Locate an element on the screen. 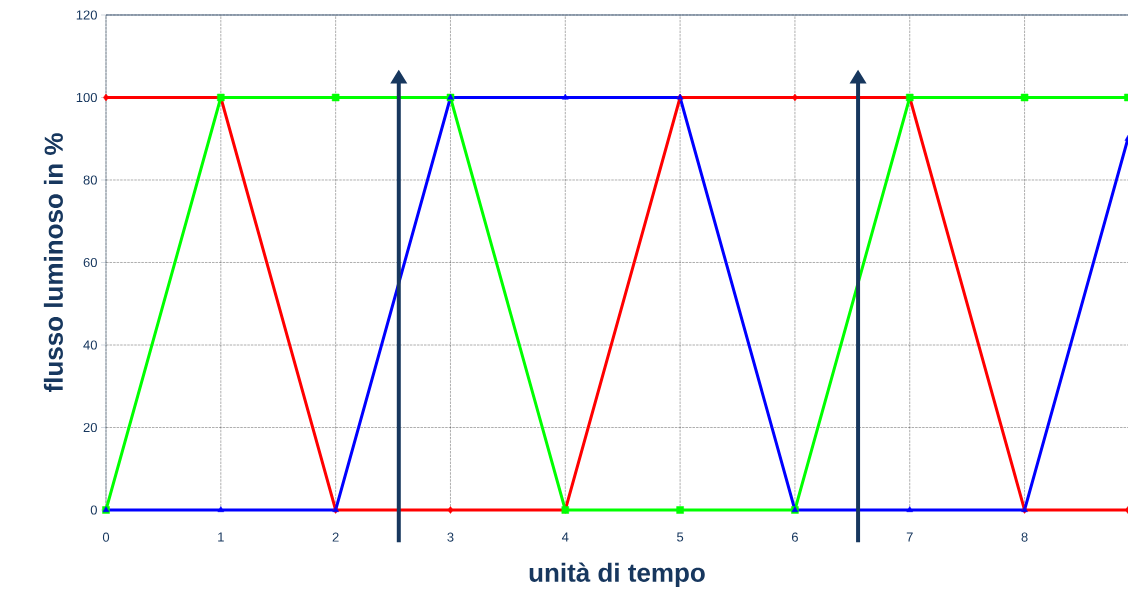 Image resolution: width=1128 pixels, height=610 pixels. y-tick-label: 80 is located at coordinates (90, 180).